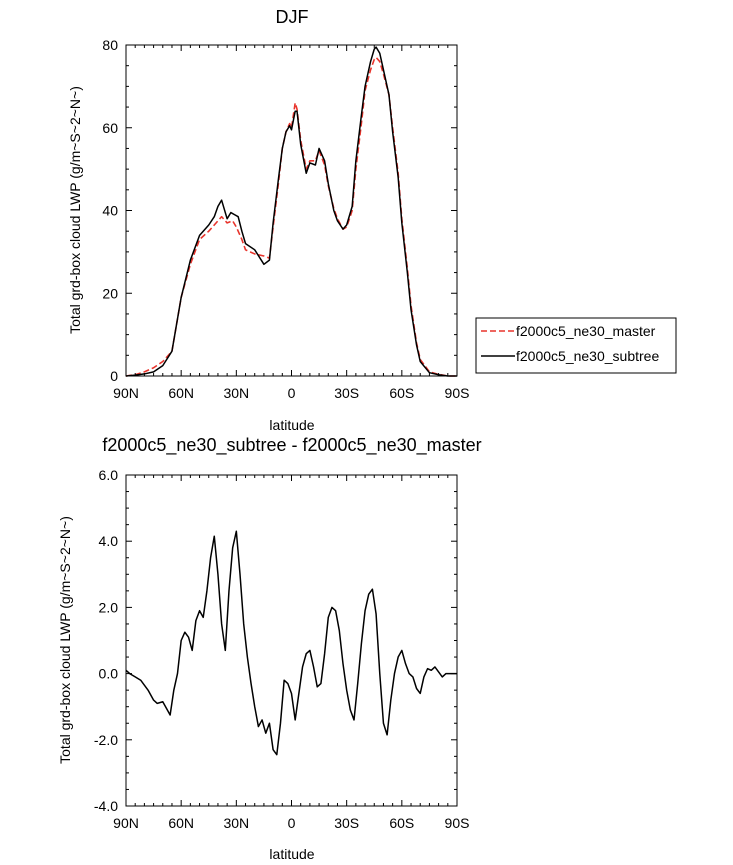 This screenshot has width=733, height=865. Describe the element at coordinates (109, 674) in the screenshot. I see `y-tick-label: 0.0` at that location.